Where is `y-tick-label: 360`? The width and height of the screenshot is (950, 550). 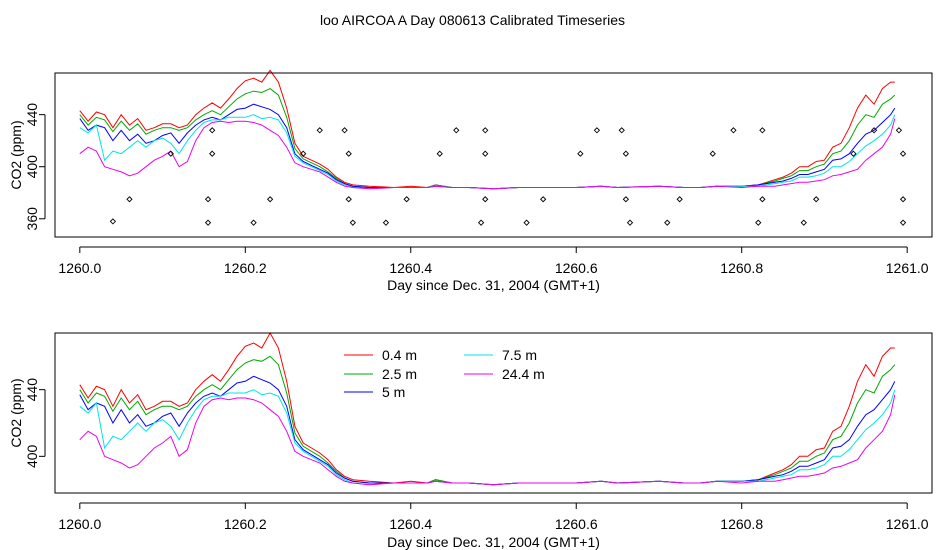 y-tick-label: 360 is located at coordinates (32, 219).